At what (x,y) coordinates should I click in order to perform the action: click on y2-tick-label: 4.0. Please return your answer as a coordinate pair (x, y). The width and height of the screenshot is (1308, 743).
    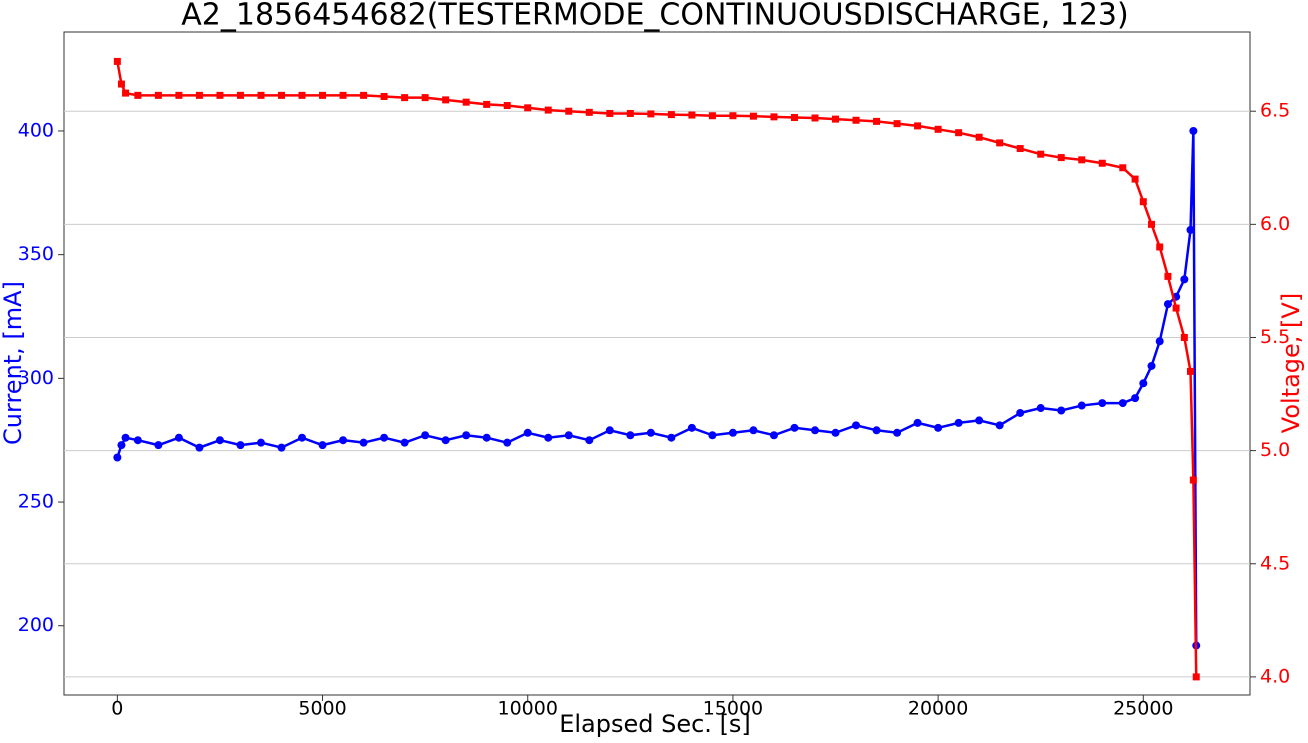
    Looking at the image, I should click on (1275, 676).